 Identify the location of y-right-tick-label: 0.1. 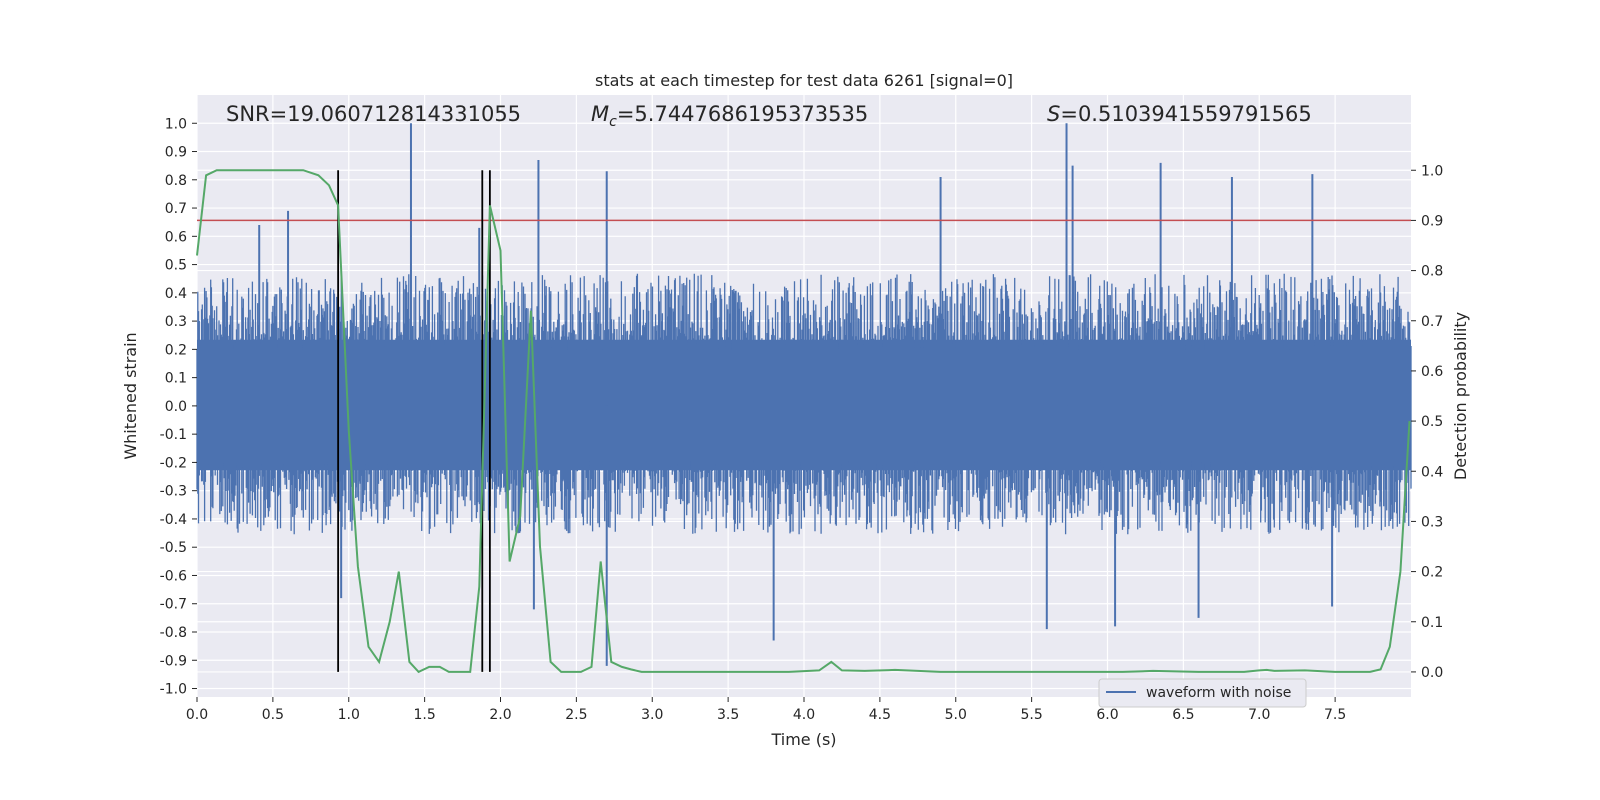
(1432, 623).